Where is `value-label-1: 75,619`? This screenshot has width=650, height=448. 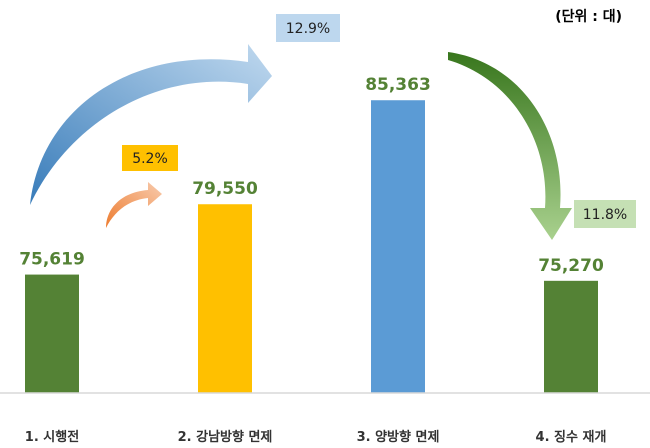 value-label-1: 75,619 is located at coordinates (52, 260).